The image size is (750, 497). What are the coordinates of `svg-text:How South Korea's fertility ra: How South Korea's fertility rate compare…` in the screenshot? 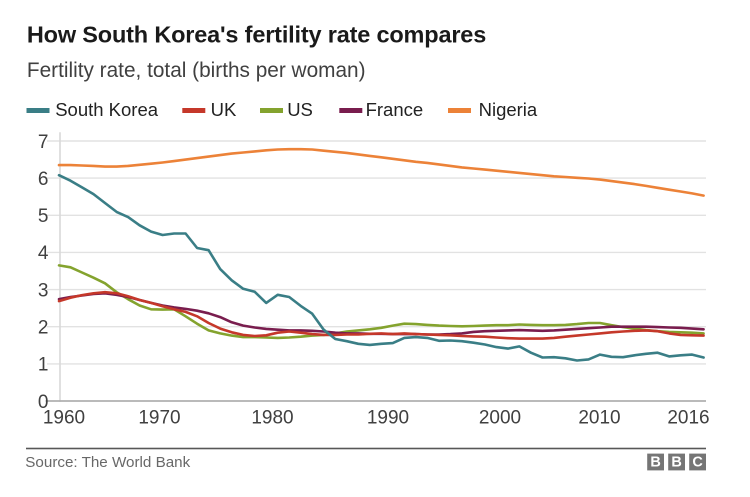 It's located at (256, 34).